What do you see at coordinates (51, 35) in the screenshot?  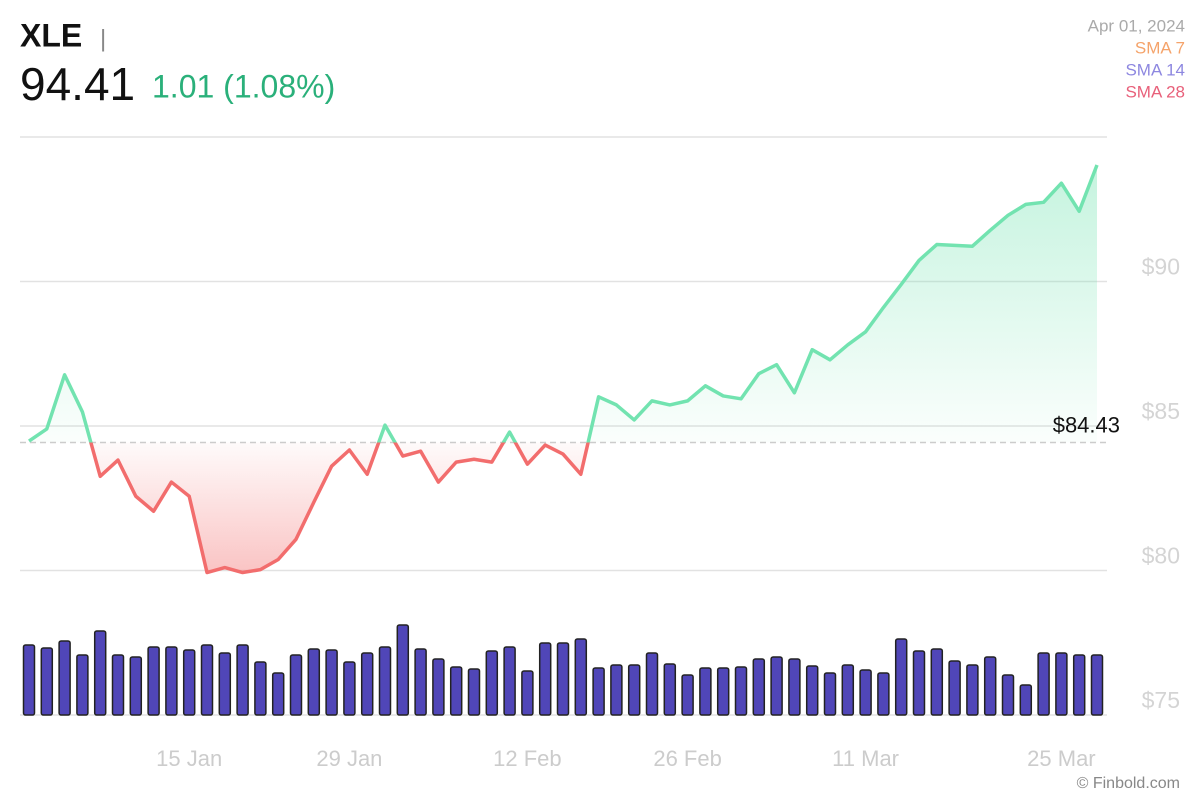 I see `ticker: XLE` at bounding box center [51, 35].